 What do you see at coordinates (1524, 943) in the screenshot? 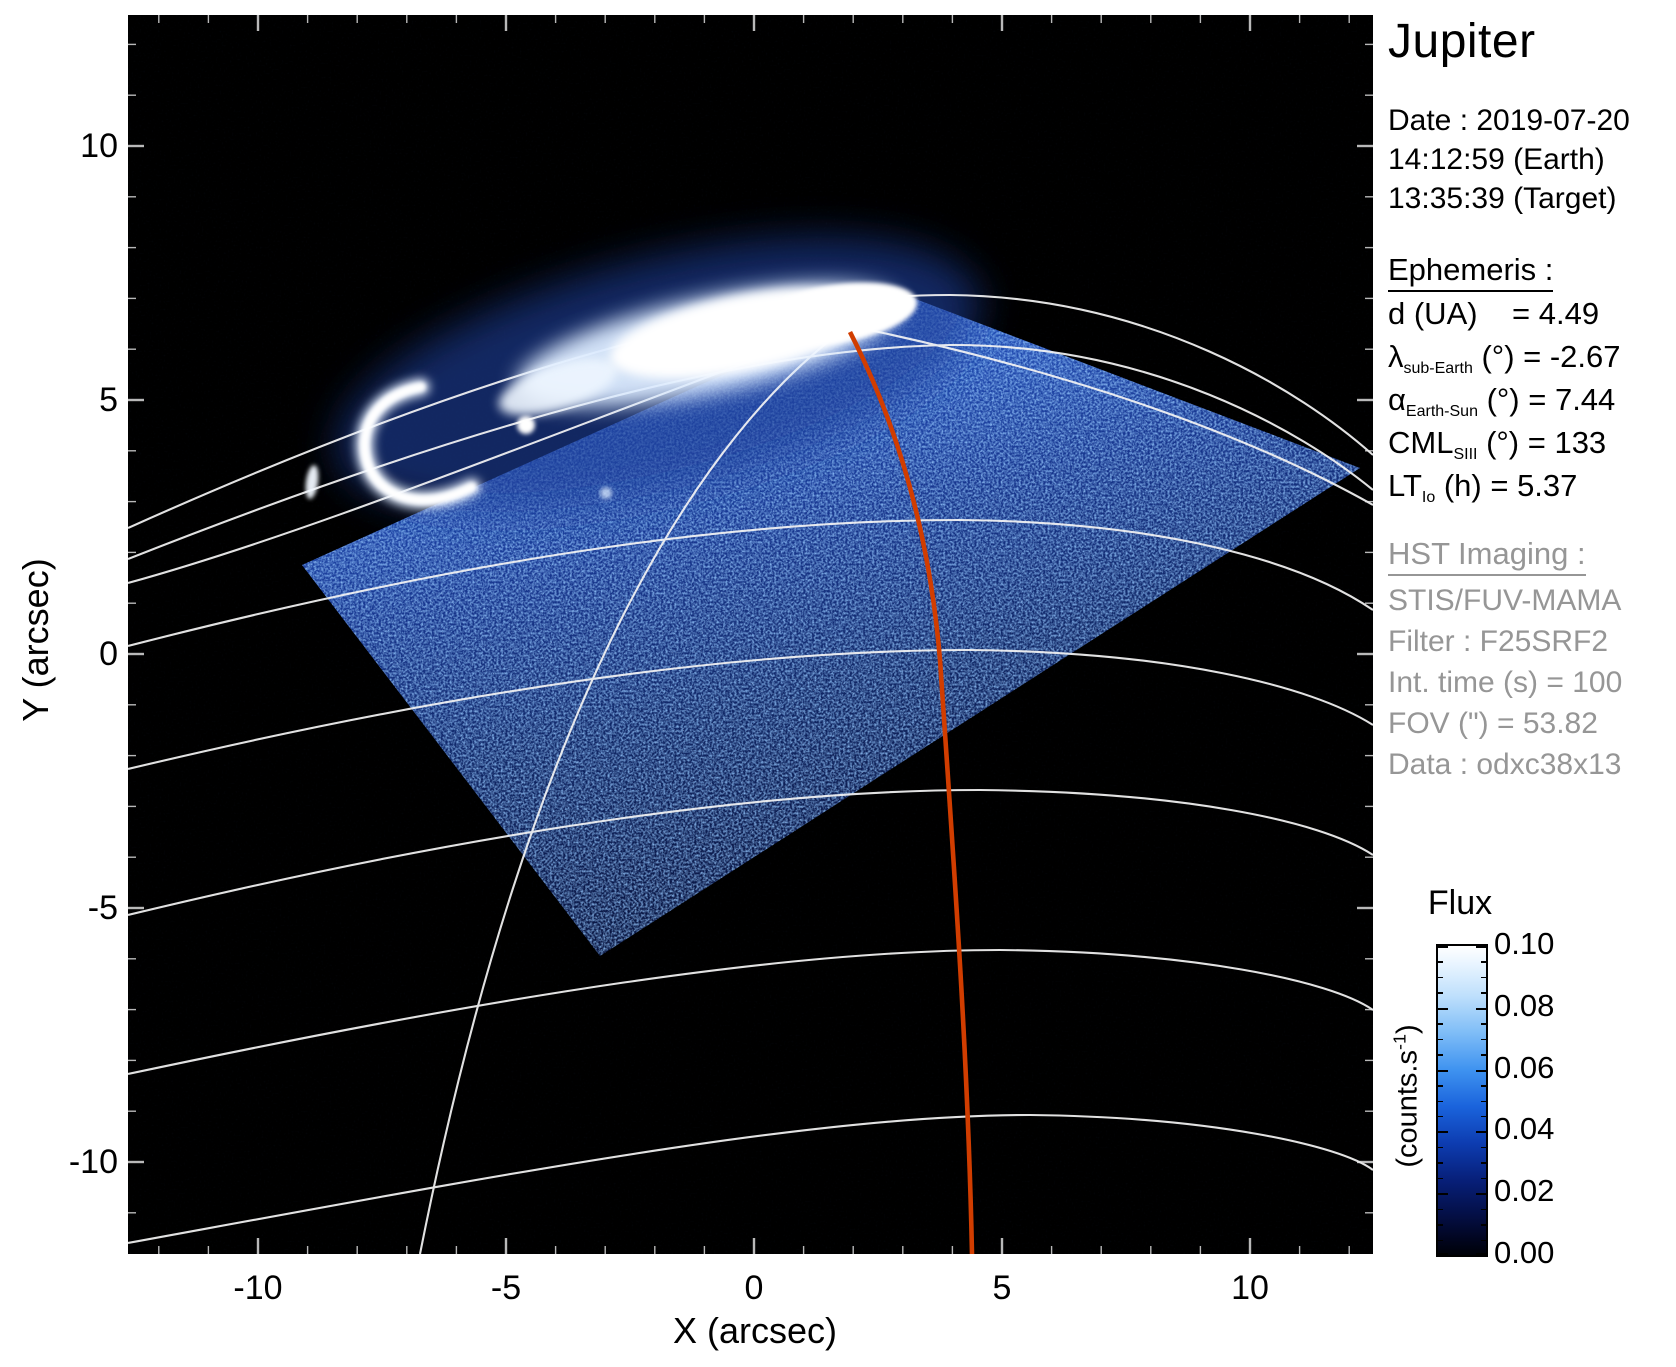
I see `colorbar-tick-label: 0.10` at bounding box center [1524, 943].